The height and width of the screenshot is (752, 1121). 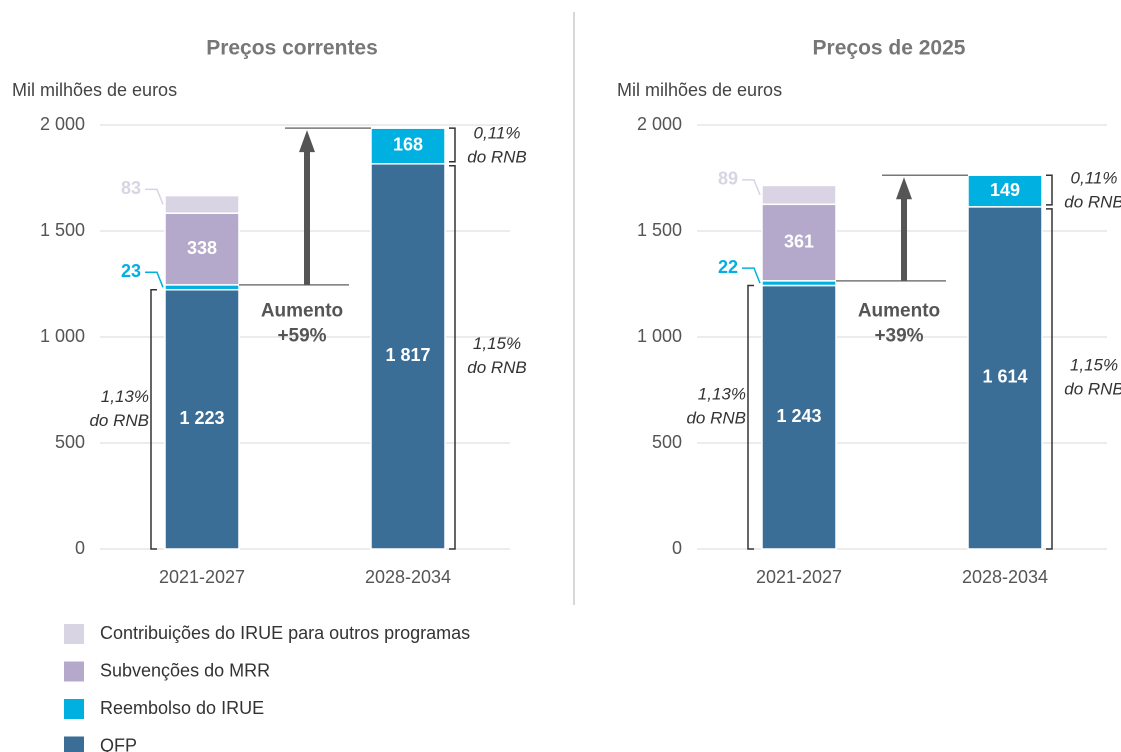 What do you see at coordinates (292, 48) in the screenshot?
I see `chart-title: Preços correntes` at bounding box center [292, 48].